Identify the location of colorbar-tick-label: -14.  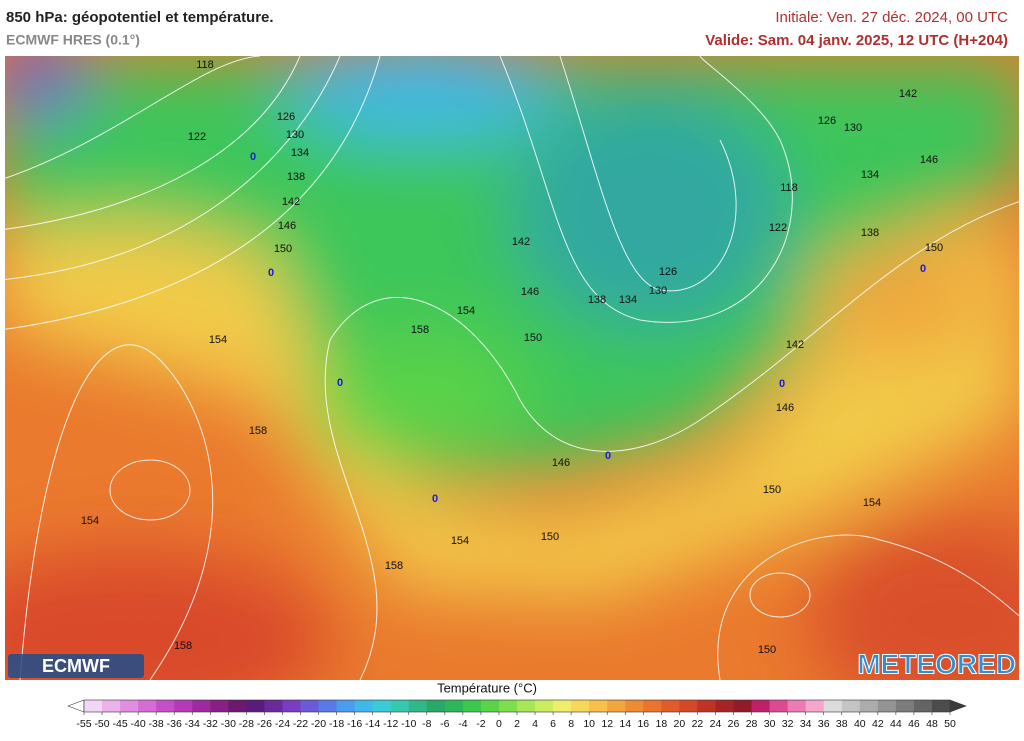
(372, 724).